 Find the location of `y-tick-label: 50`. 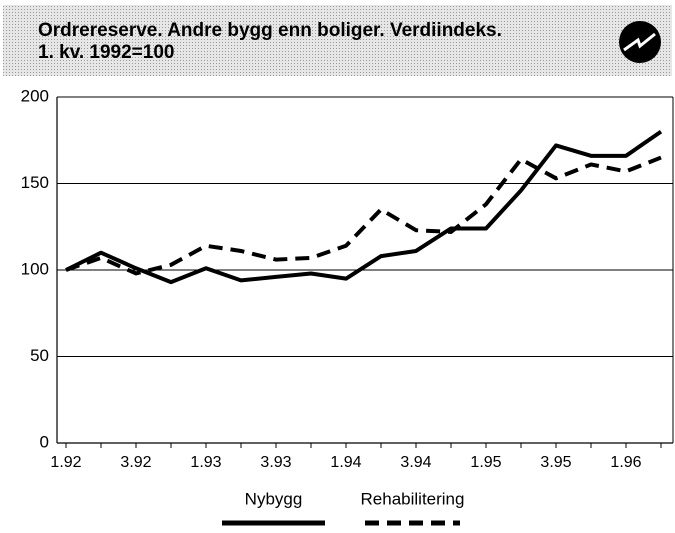

y-tick-label: 50 is located at coordinates (39, 355).